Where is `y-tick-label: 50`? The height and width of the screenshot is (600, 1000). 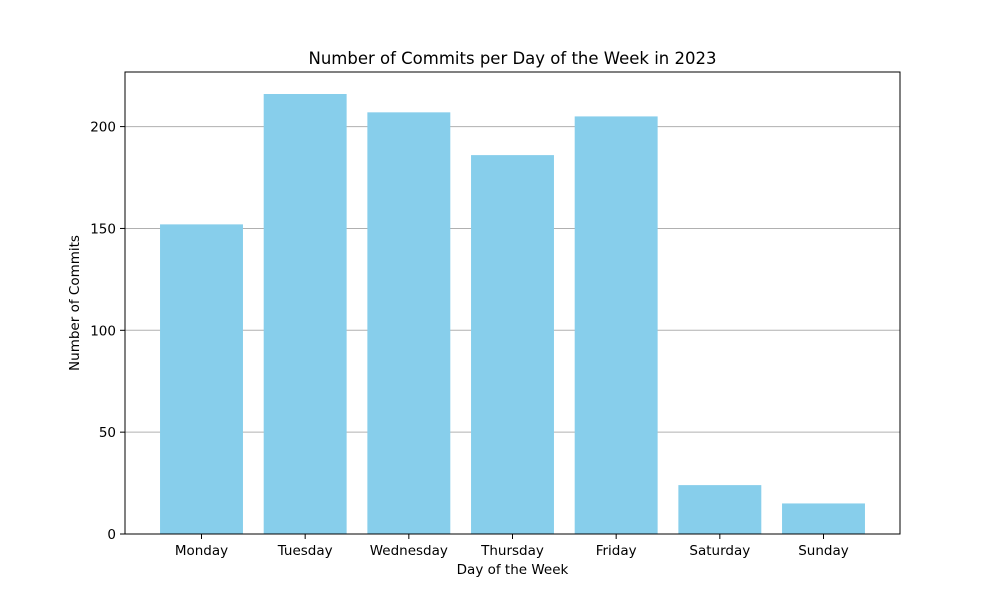 y-tick-label: 50 is located at coordinates (107, 433).